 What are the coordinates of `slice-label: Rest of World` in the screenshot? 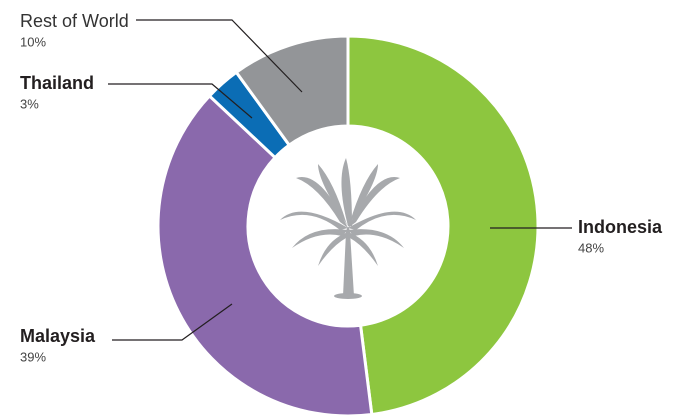 It's located at (74, 21).